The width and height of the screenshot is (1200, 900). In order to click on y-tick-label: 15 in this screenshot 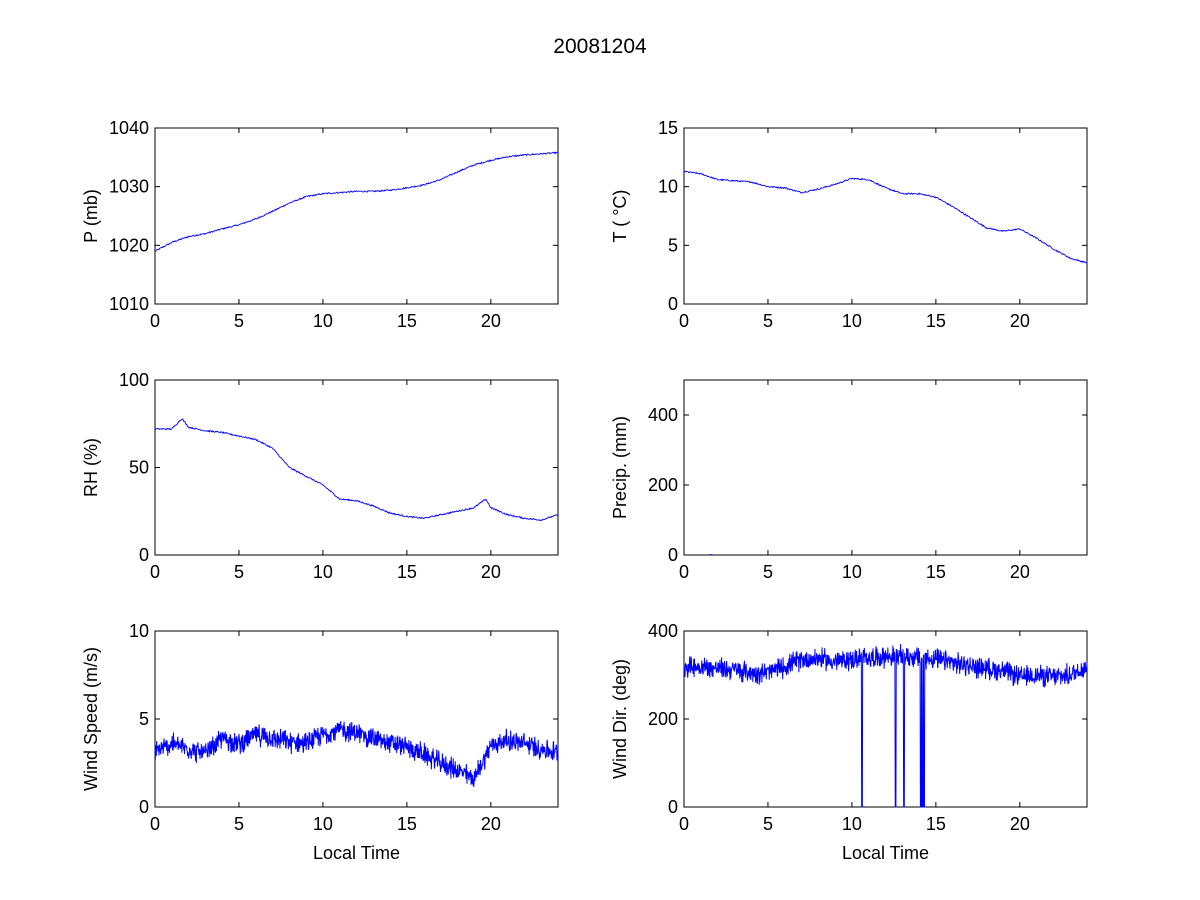, I will do `click(668, 128)`.